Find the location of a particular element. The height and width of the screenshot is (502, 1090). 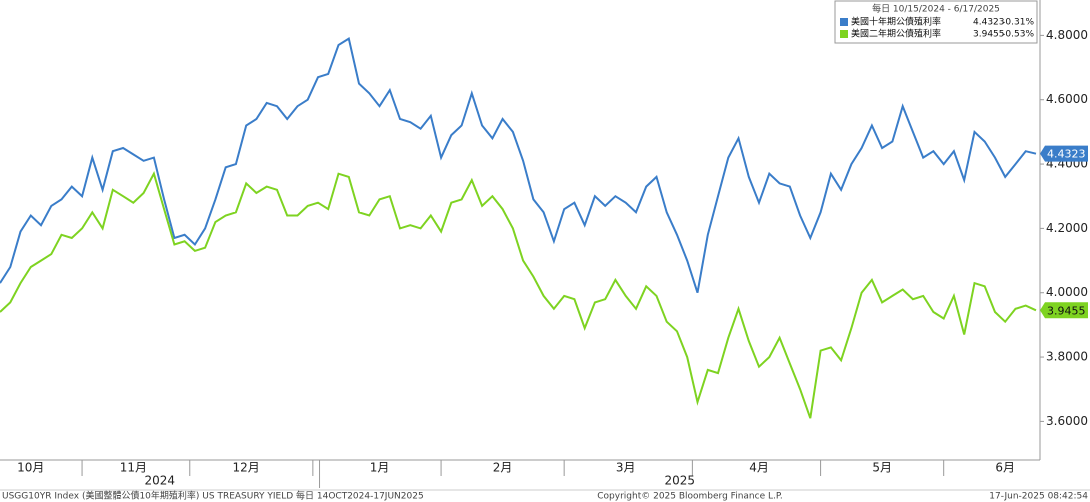

x-tick-label: 12月 is located at coordinates (246, 468).